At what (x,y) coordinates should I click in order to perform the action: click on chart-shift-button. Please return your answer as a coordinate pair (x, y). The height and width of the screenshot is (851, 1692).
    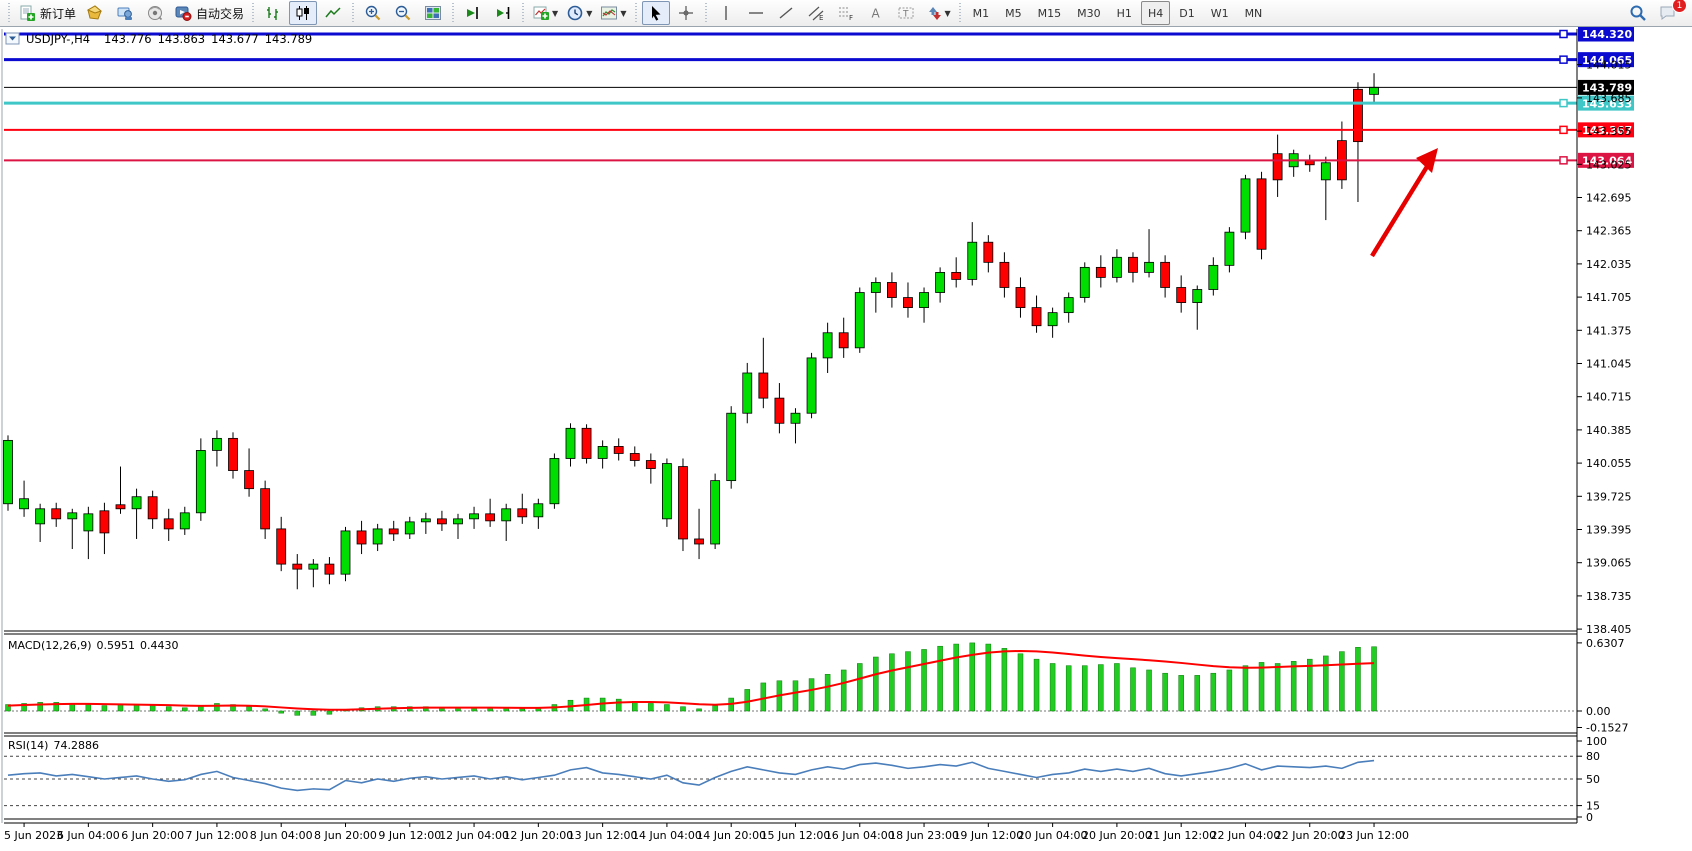
    Looking at the image, I should click on (503, 13).